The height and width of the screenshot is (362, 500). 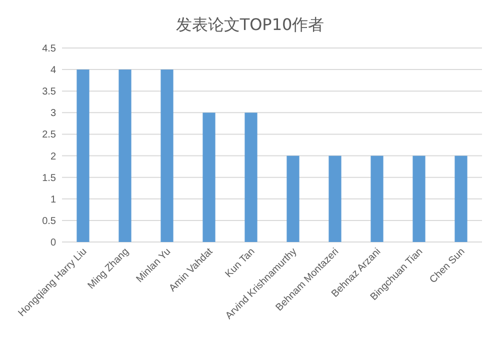 I want to click on y-tick-label: 1, so click(x=53, y=200).